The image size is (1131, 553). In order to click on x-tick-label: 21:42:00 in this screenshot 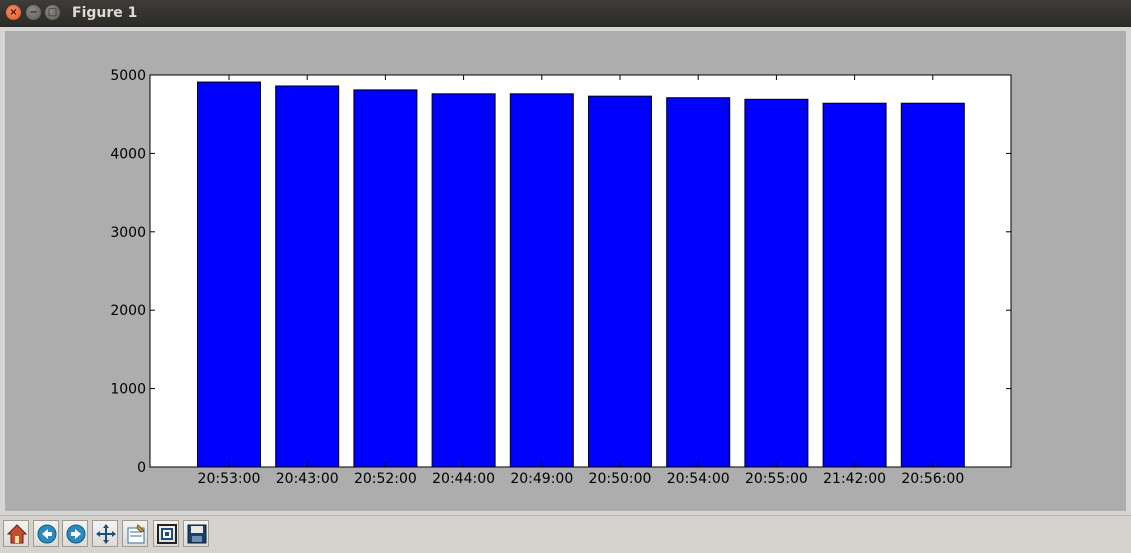, I will do `click(854, 479)`.